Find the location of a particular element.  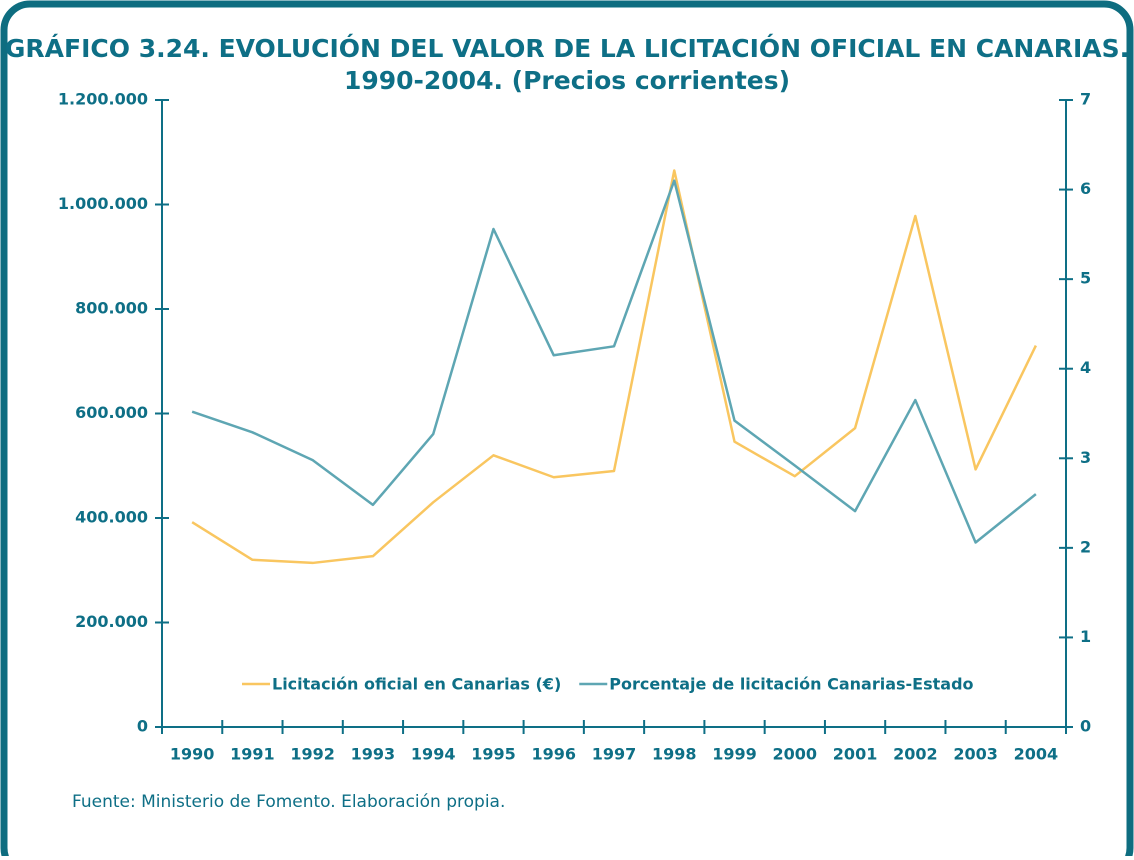

x-tick-label: 1996 is located at coordinates (553, 754).